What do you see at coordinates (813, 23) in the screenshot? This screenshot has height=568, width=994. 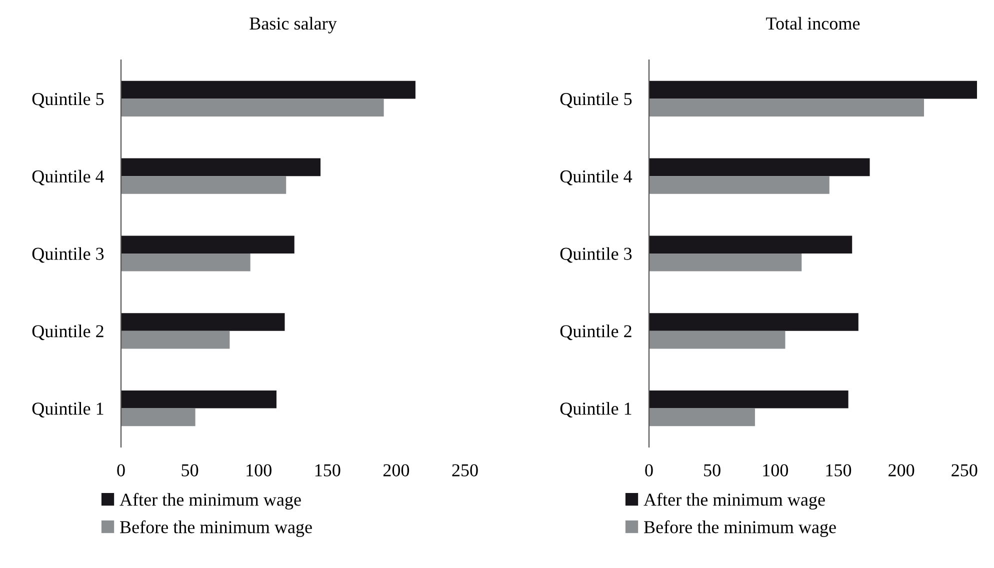 I see `chart-title: Total income` at bounding box center [813, 23].